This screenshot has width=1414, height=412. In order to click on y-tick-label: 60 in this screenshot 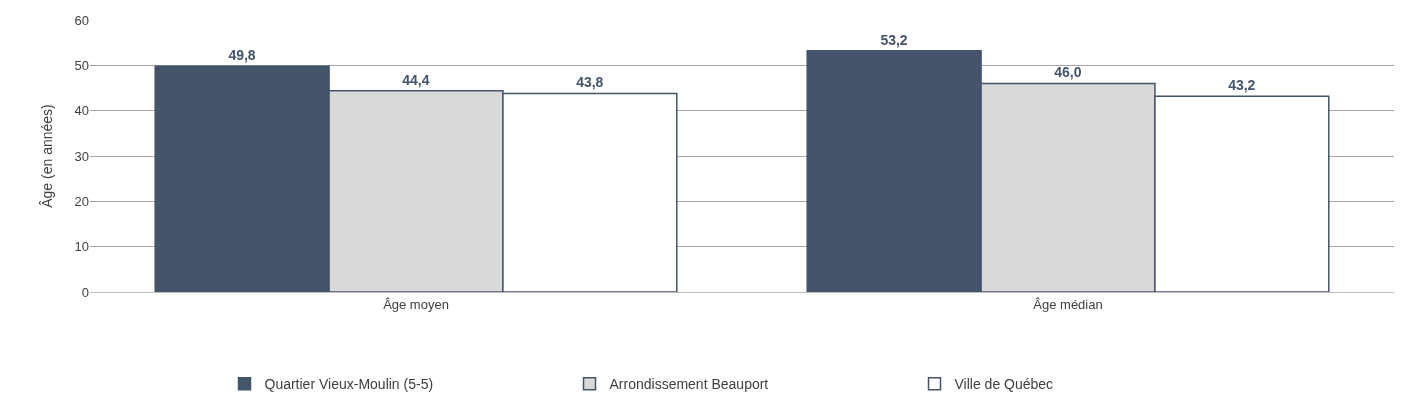, I will do `click(81, 20)`.